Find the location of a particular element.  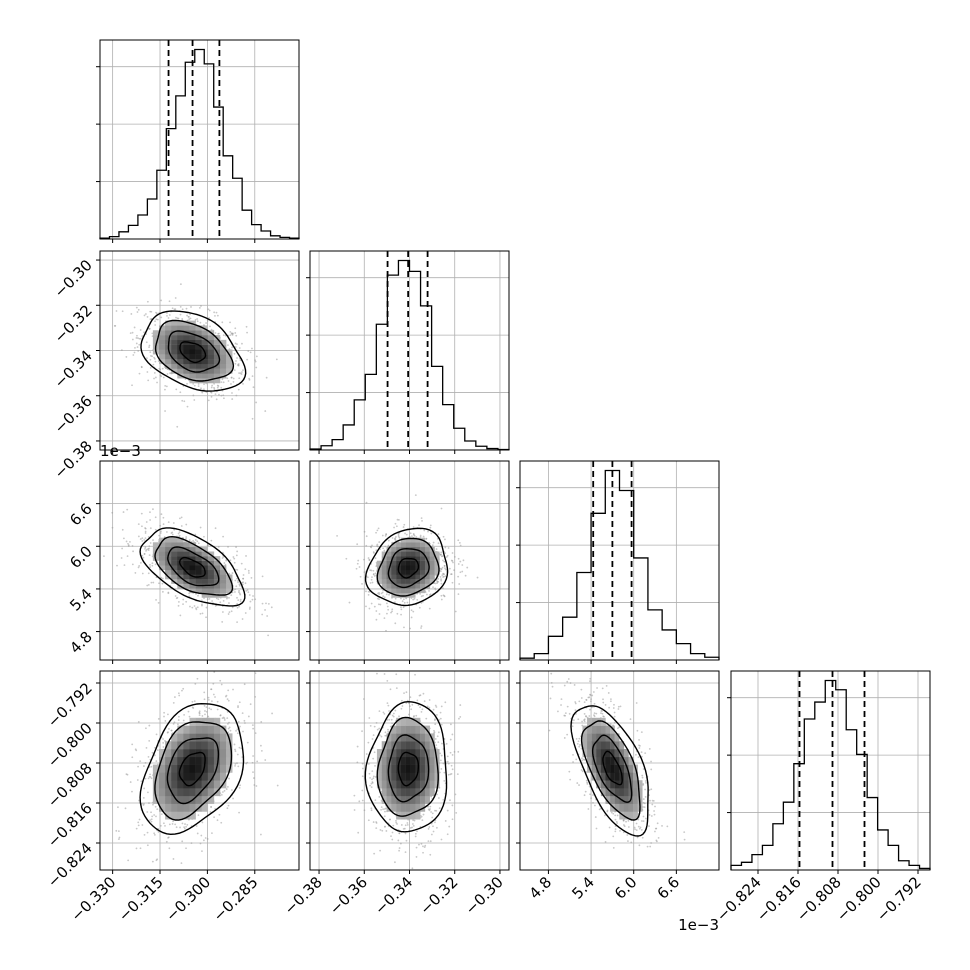

histogram-step is located at coordinates (619, 564).